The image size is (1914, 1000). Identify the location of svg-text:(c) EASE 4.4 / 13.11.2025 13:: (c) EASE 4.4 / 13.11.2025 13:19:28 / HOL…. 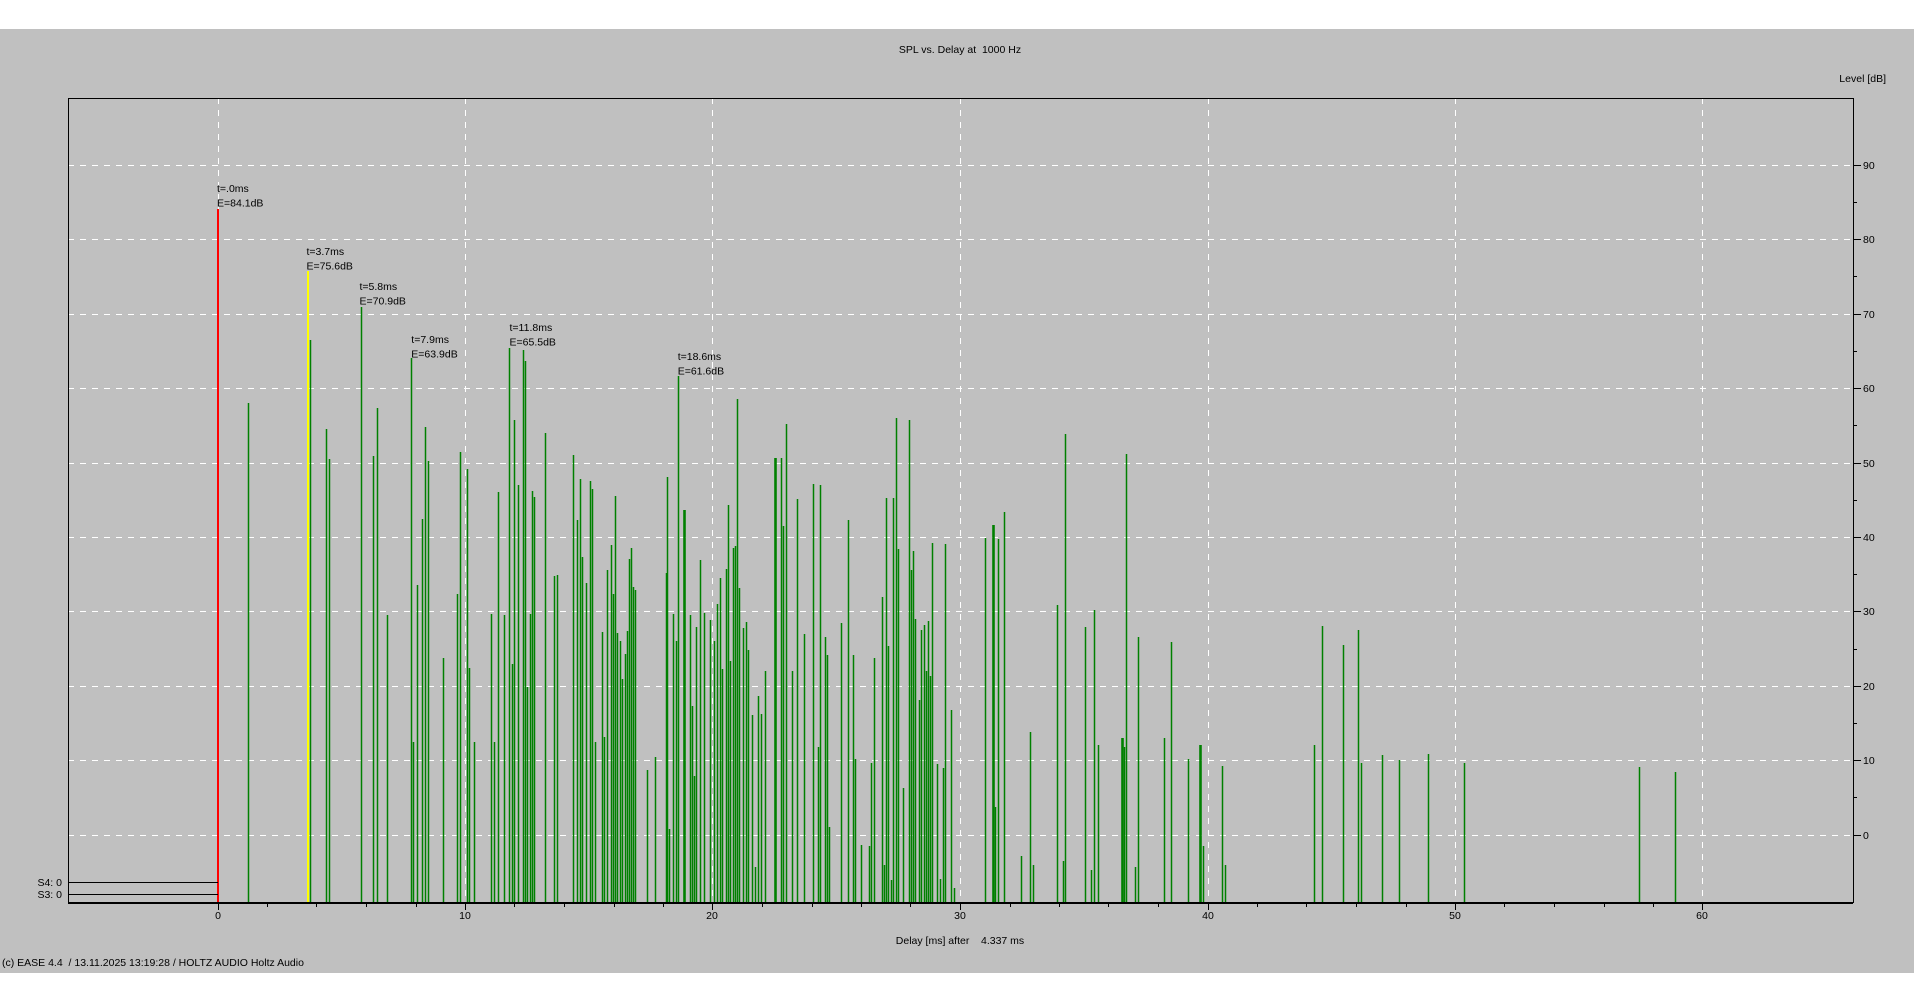
(153, 963).